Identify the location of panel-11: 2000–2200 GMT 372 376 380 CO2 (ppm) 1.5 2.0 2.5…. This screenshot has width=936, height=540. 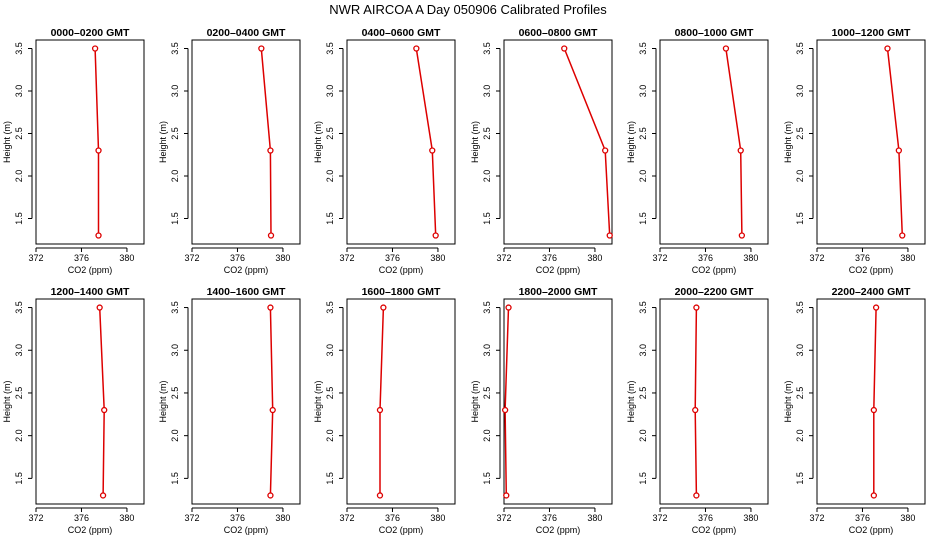
(697, 410).